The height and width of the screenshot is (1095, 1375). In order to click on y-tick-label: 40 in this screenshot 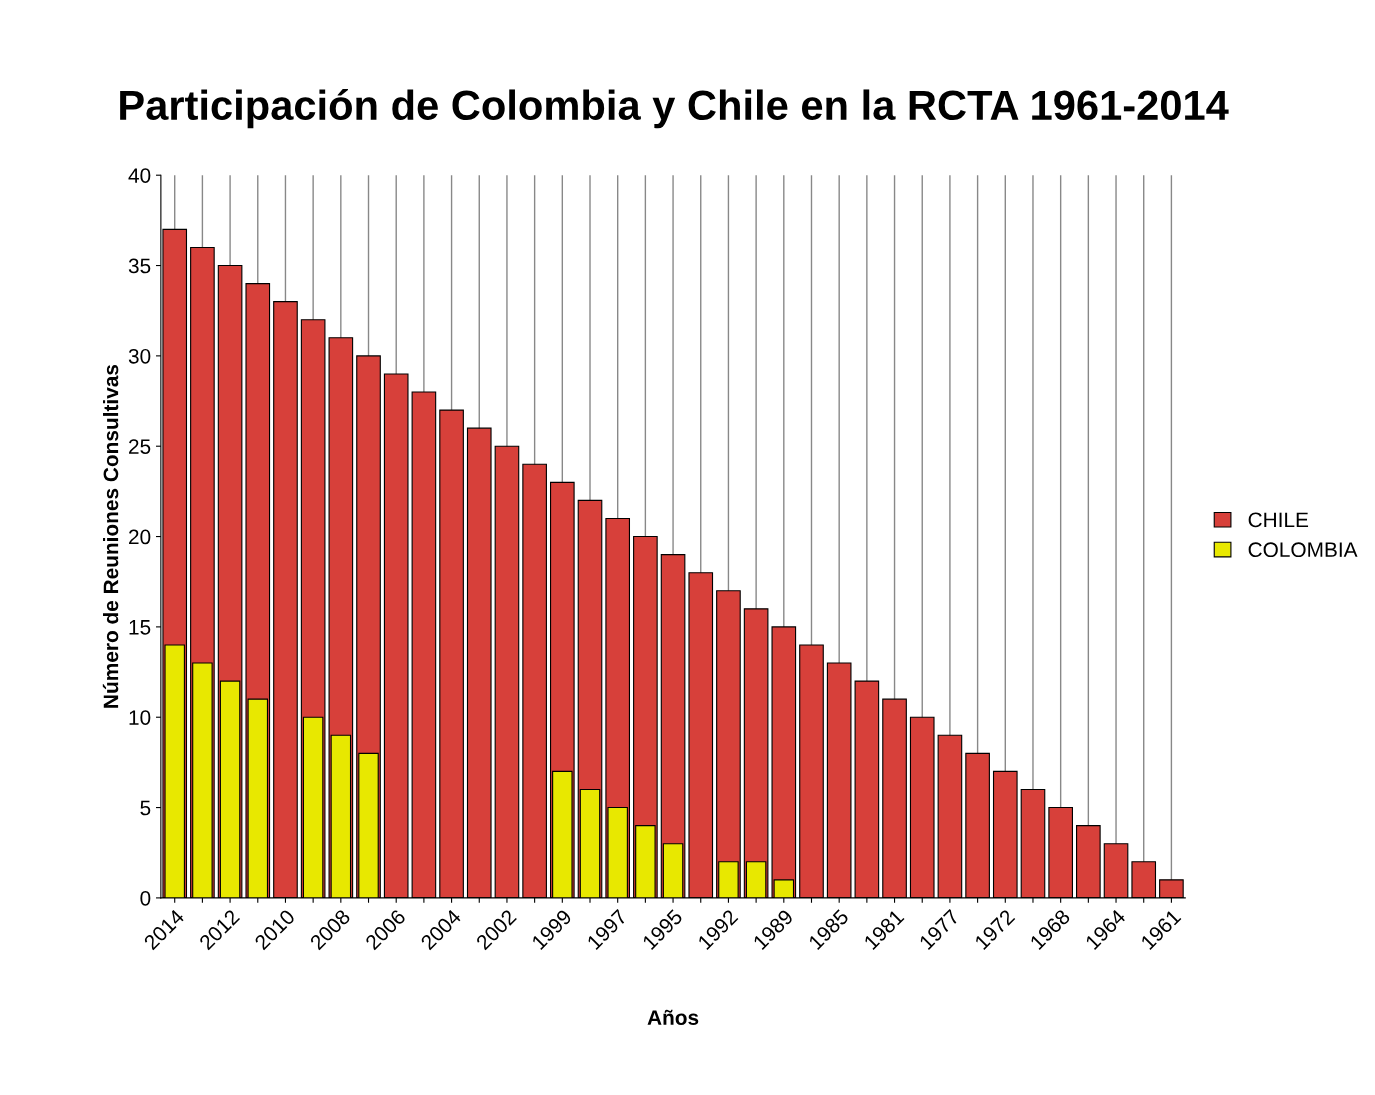, I will do `click(139, 175)`.